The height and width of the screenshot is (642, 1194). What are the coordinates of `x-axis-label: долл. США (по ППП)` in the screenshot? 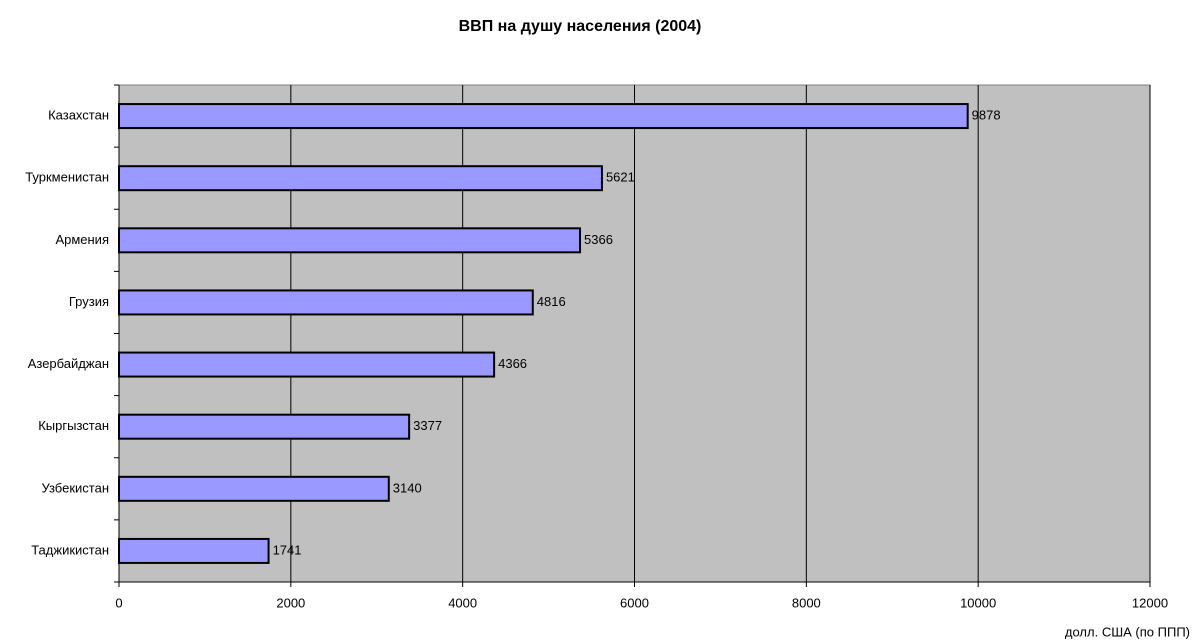 It's located at (1127, 631).